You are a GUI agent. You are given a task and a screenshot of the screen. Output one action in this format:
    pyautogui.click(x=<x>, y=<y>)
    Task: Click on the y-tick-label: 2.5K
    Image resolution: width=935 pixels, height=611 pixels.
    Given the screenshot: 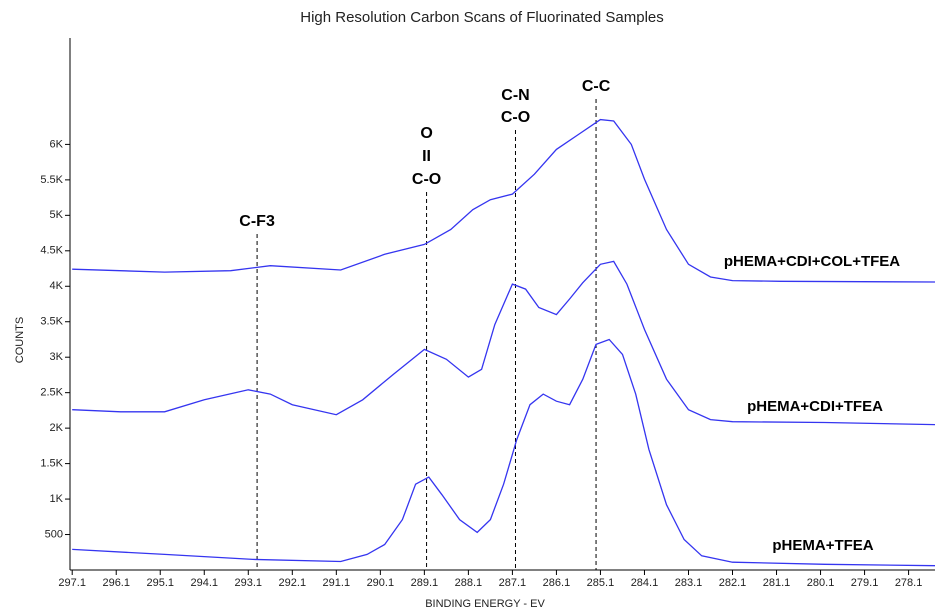 What is the action you would take?
    pyautogui.click(x=51, y=393)
    